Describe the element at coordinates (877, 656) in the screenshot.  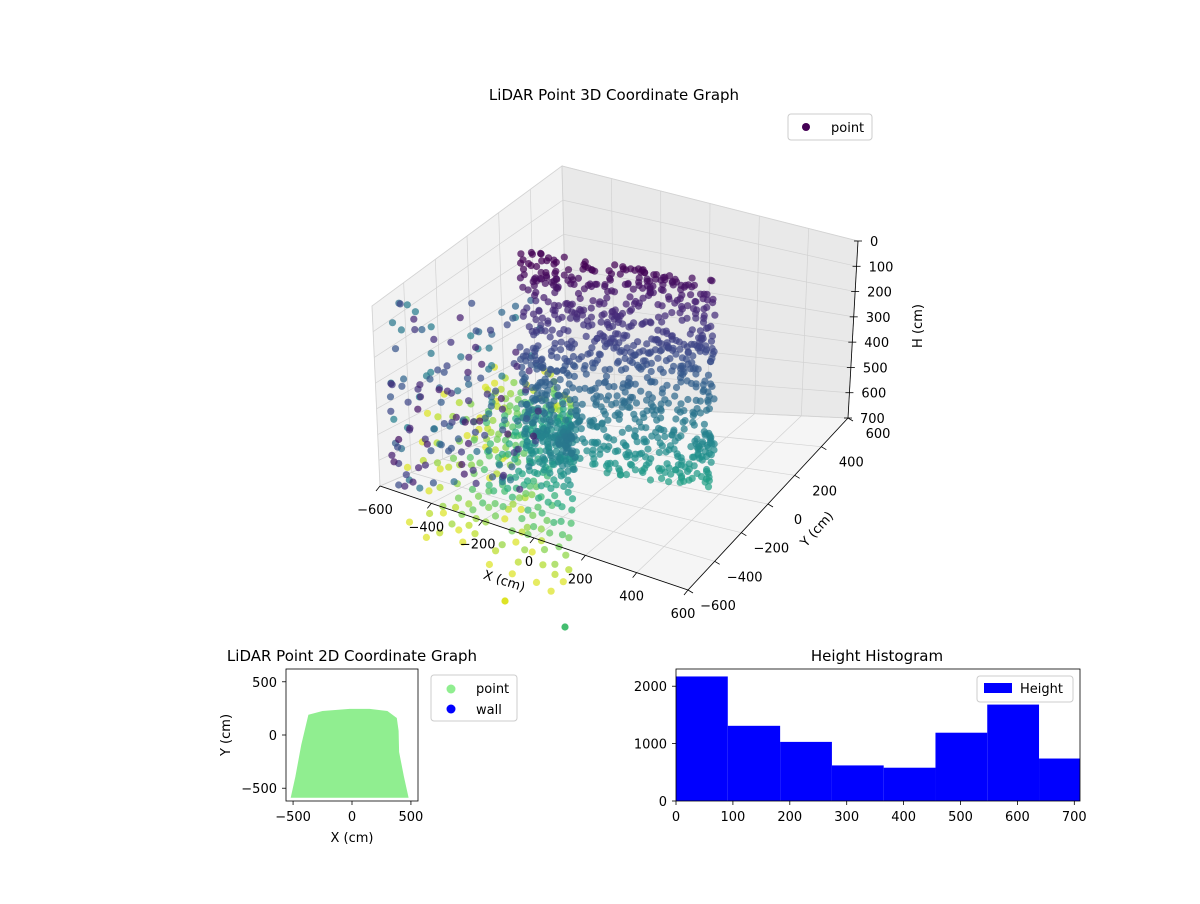
I see `histogram-title: Height Histogram` at that location.